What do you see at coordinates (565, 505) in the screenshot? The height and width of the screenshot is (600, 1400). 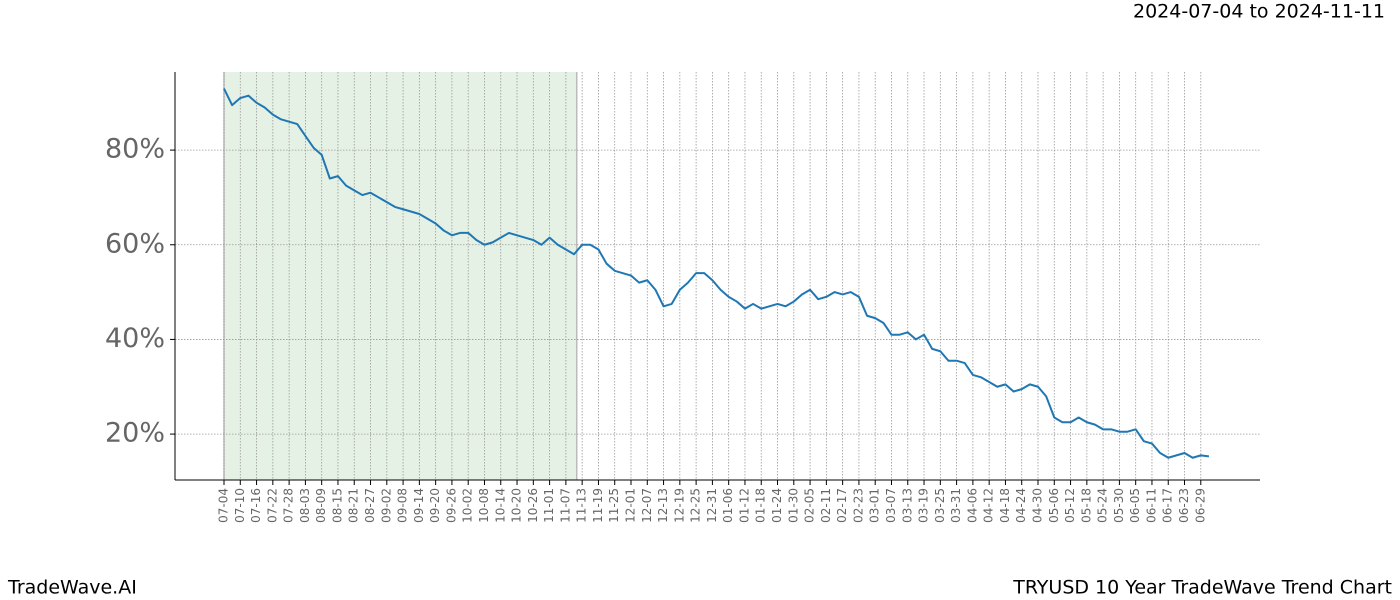 I see `x-tick-label: 11-07` at bounding box center [565, 505].